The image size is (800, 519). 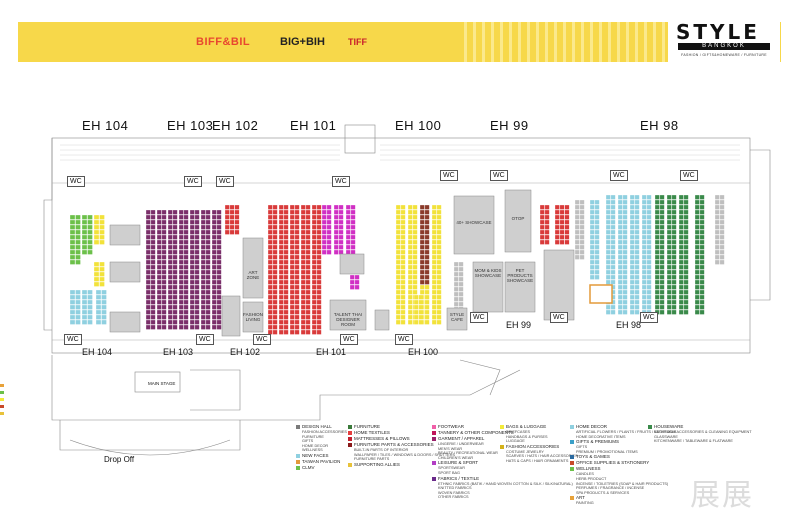 I want to click on legend-label: FABRICS / TEXTILE, so click(x=459, y=478).